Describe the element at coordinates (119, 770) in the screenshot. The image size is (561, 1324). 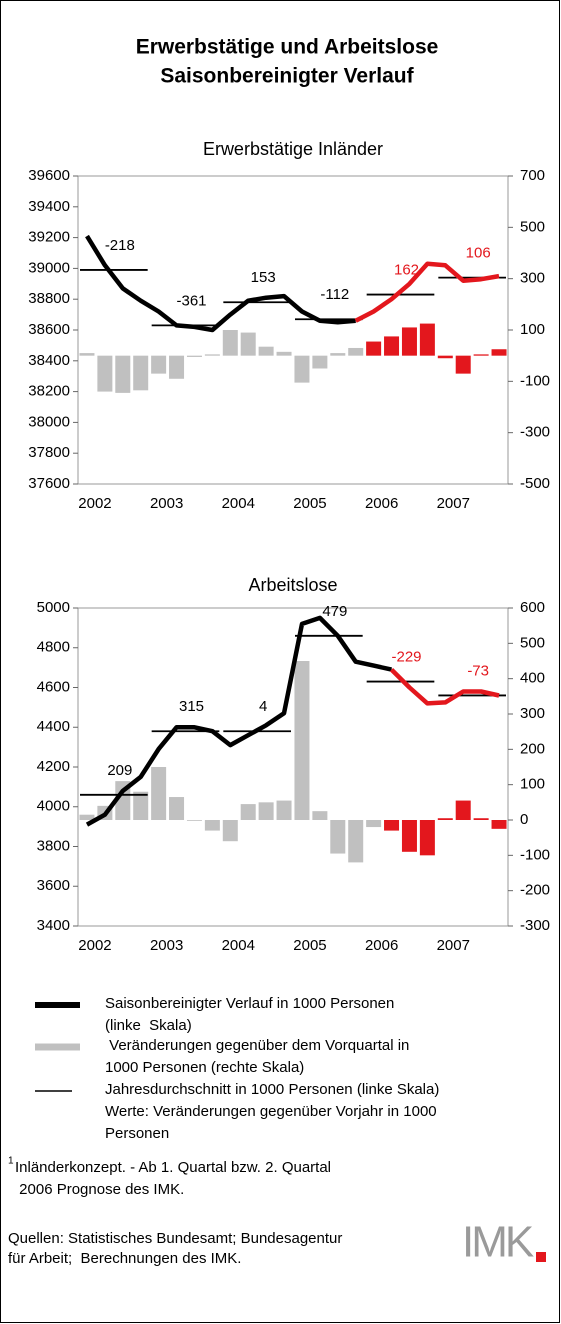
I see `annual-change-label: 209` at that location.